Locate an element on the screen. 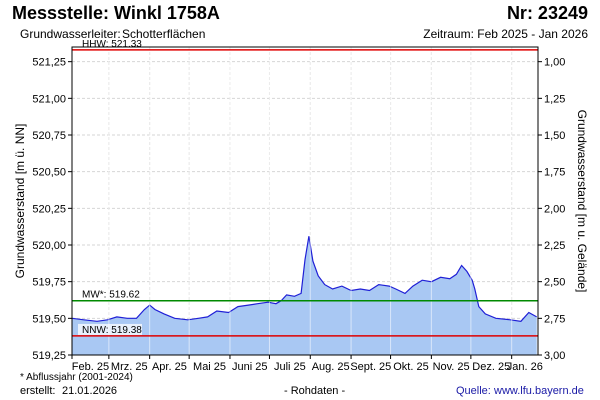  reference-label: HHW: 521.33 is located at coordinates (112, 44).